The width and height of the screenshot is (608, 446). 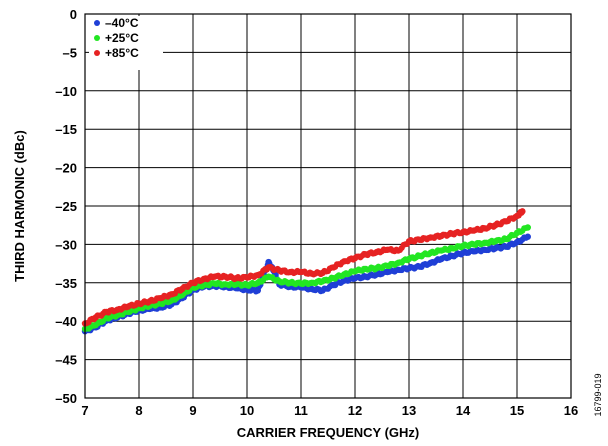 I want to click on legend-background, so click(x=126, y=43).